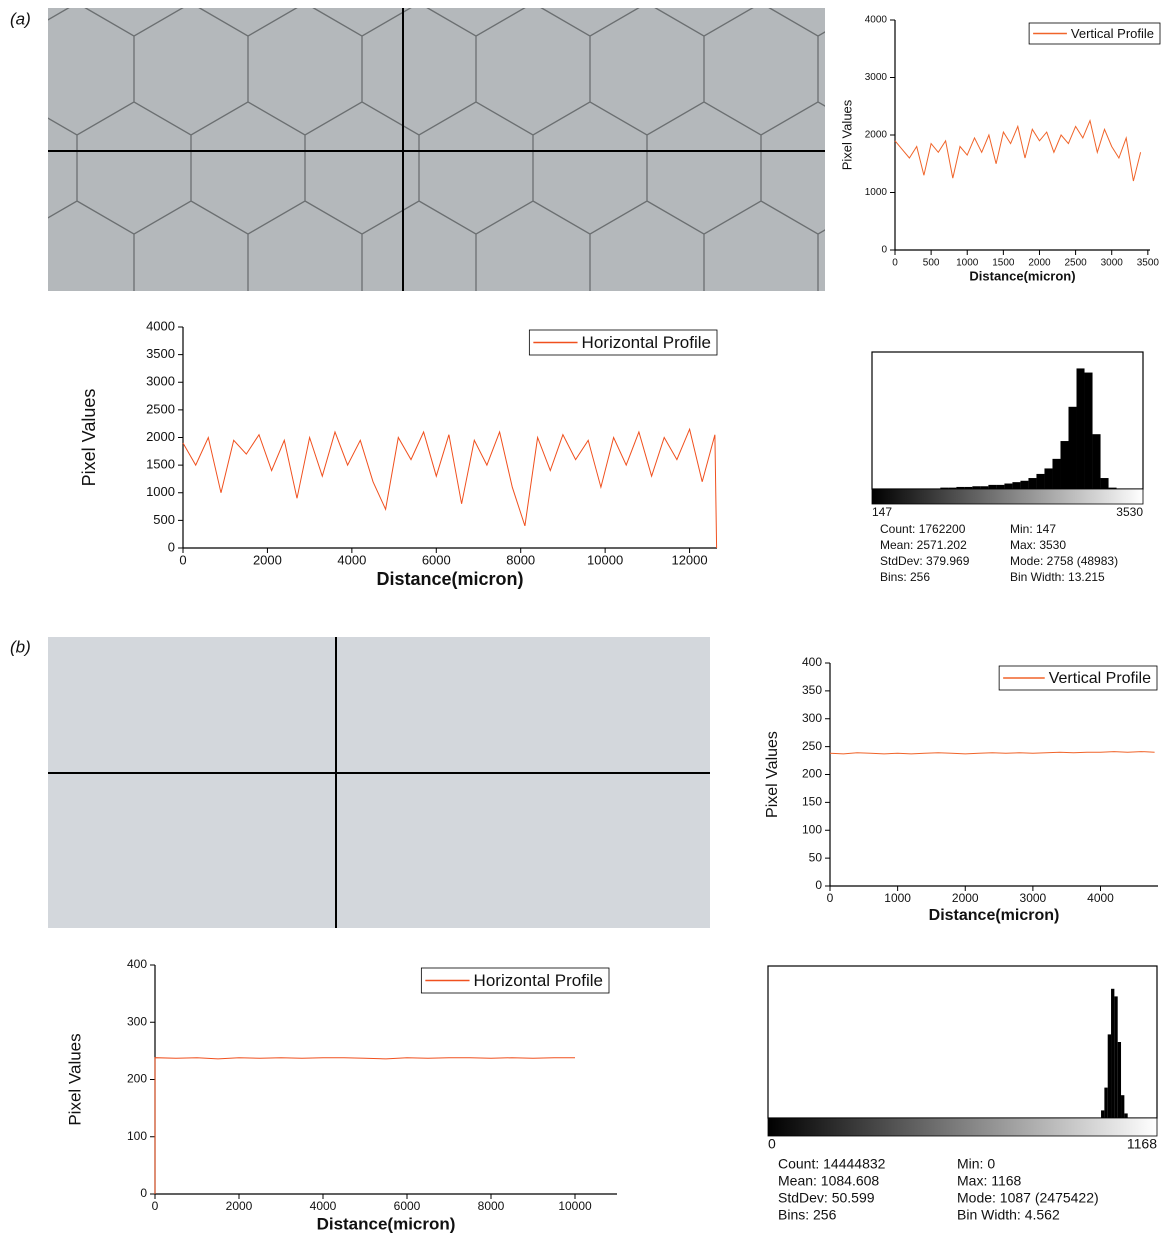 The width and height of the screenshot is (1162, 1238). Describe the element at coordinates (925, 561) in the screenshot. I see `stat-text: StdDev: 379.969` at that location.